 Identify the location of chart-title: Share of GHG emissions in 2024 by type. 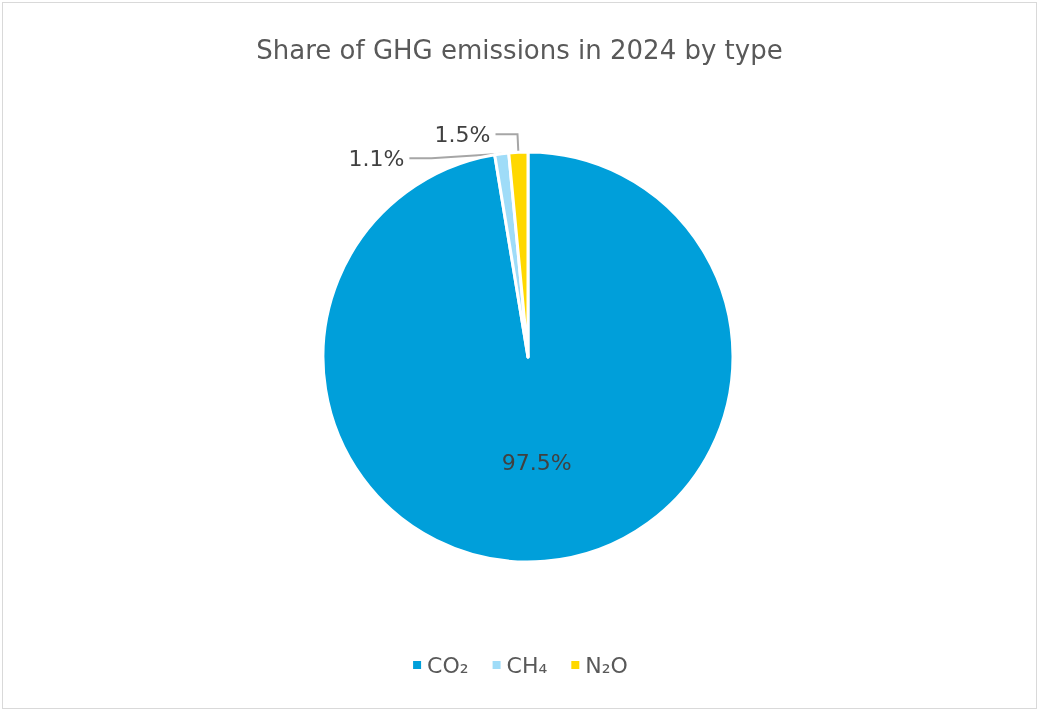
(519, 50).